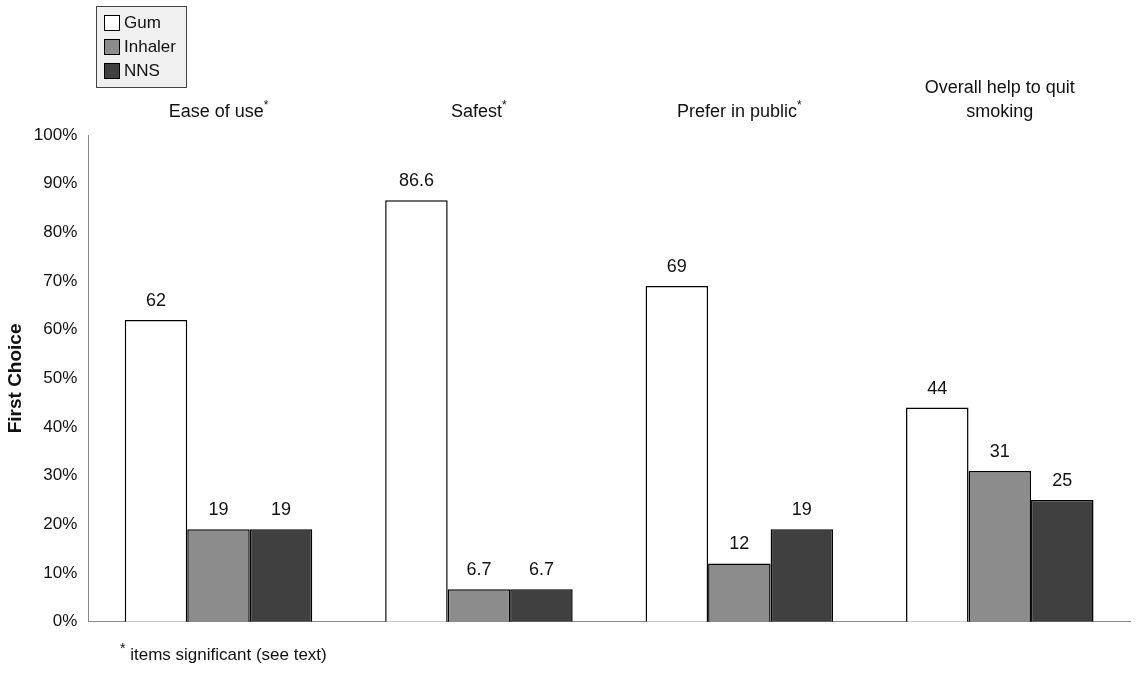  I want to click on data-label: 86.6, so click(416, 180).